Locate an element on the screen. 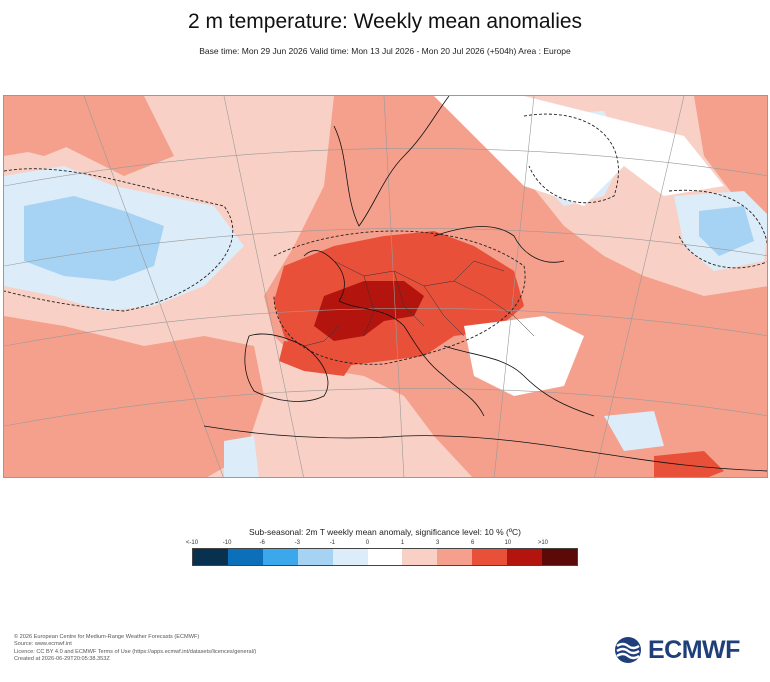 The image size is (770, 682). ecmwf-logo-icon is located at coordinates (628, 650).